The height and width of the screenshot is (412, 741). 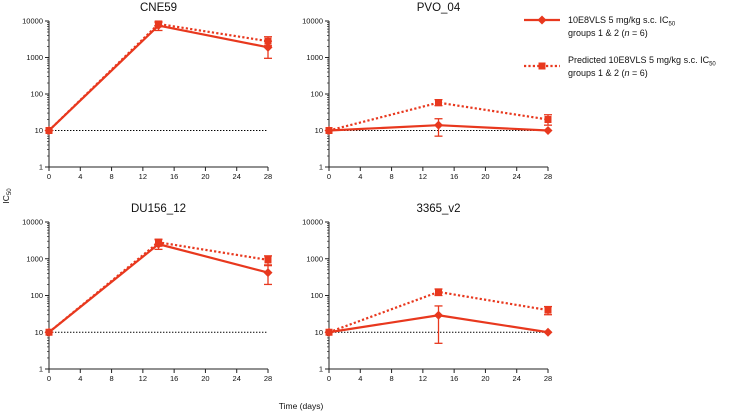 What do you see at coordinates (608, 33) in the screenshot?
I see `legend-label-observed-line2: groups 1 & 2 (n = 6)` at bounding box center [608, 33].